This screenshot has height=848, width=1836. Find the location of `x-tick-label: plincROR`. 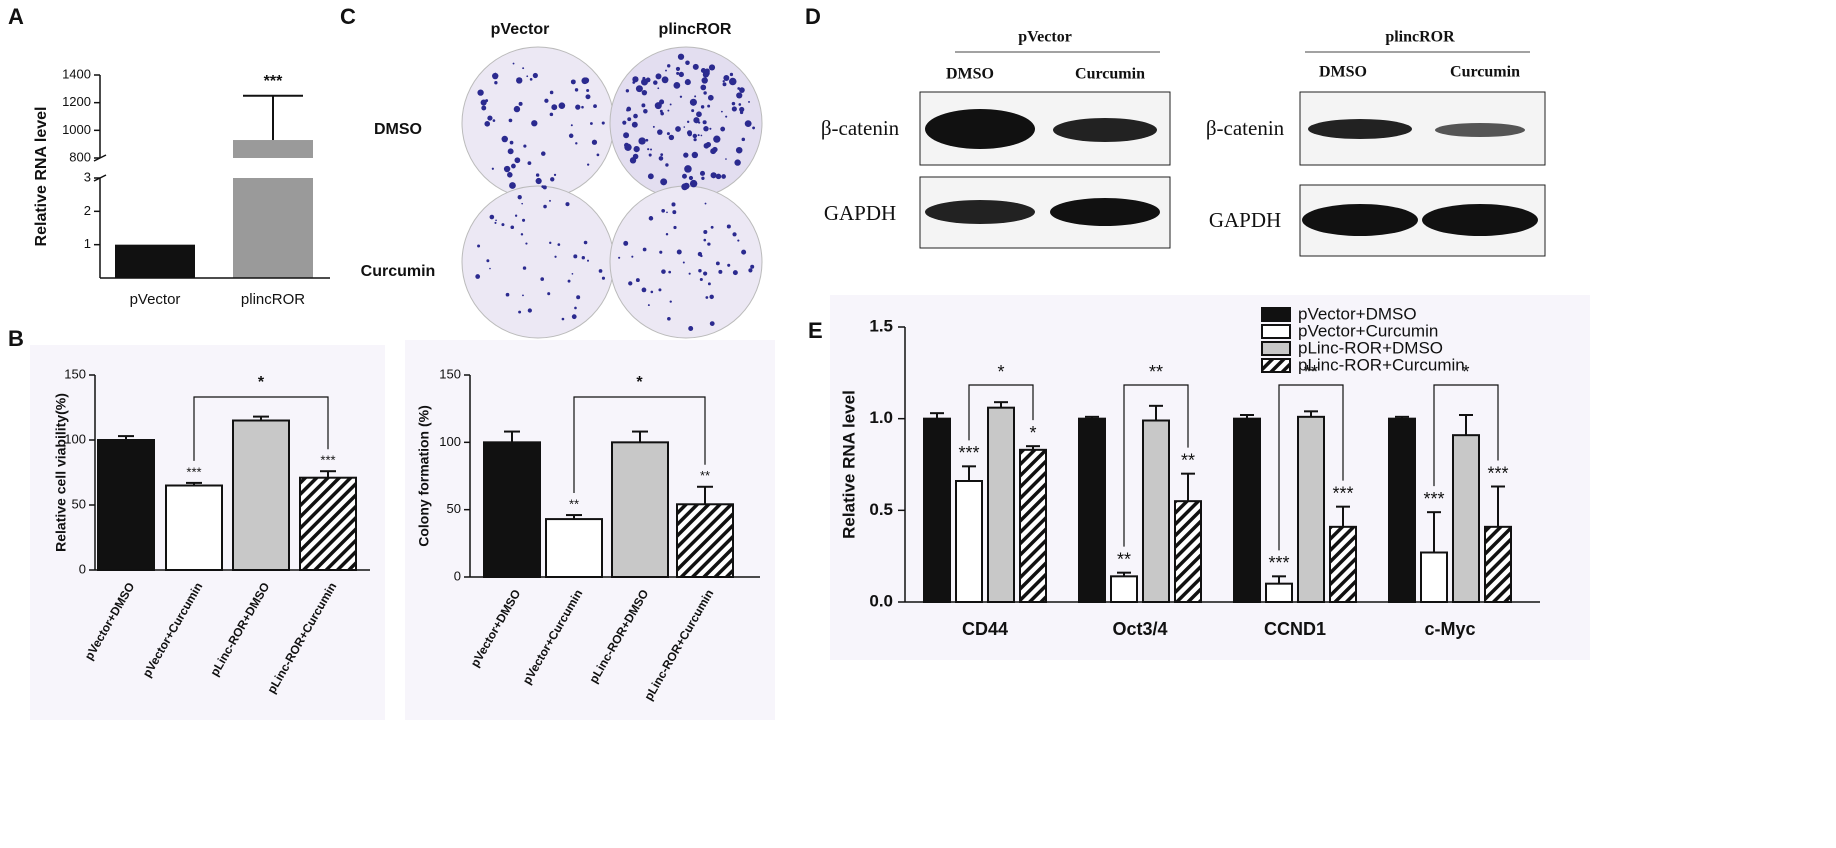

x-tick-label: plincROR is located at coordinates (273, 299).